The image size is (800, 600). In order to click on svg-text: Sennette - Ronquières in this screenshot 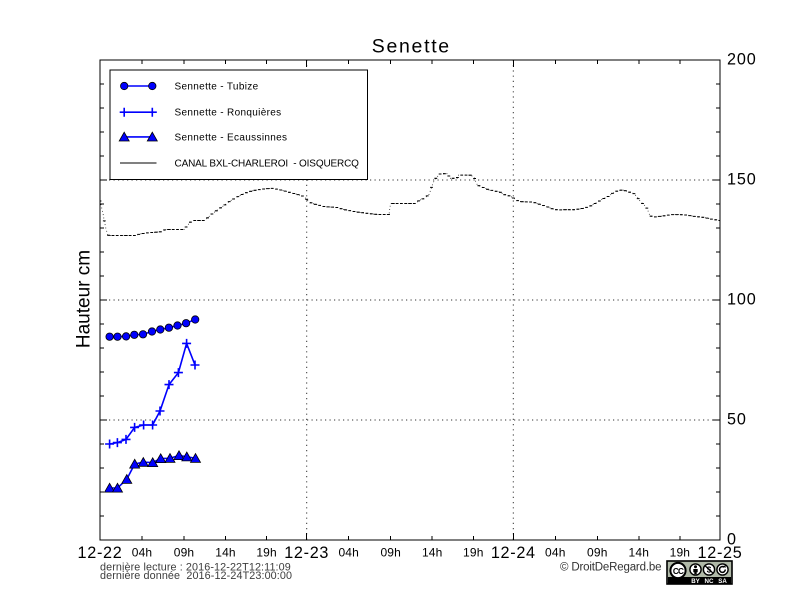, I will do `click(228, 113)`.